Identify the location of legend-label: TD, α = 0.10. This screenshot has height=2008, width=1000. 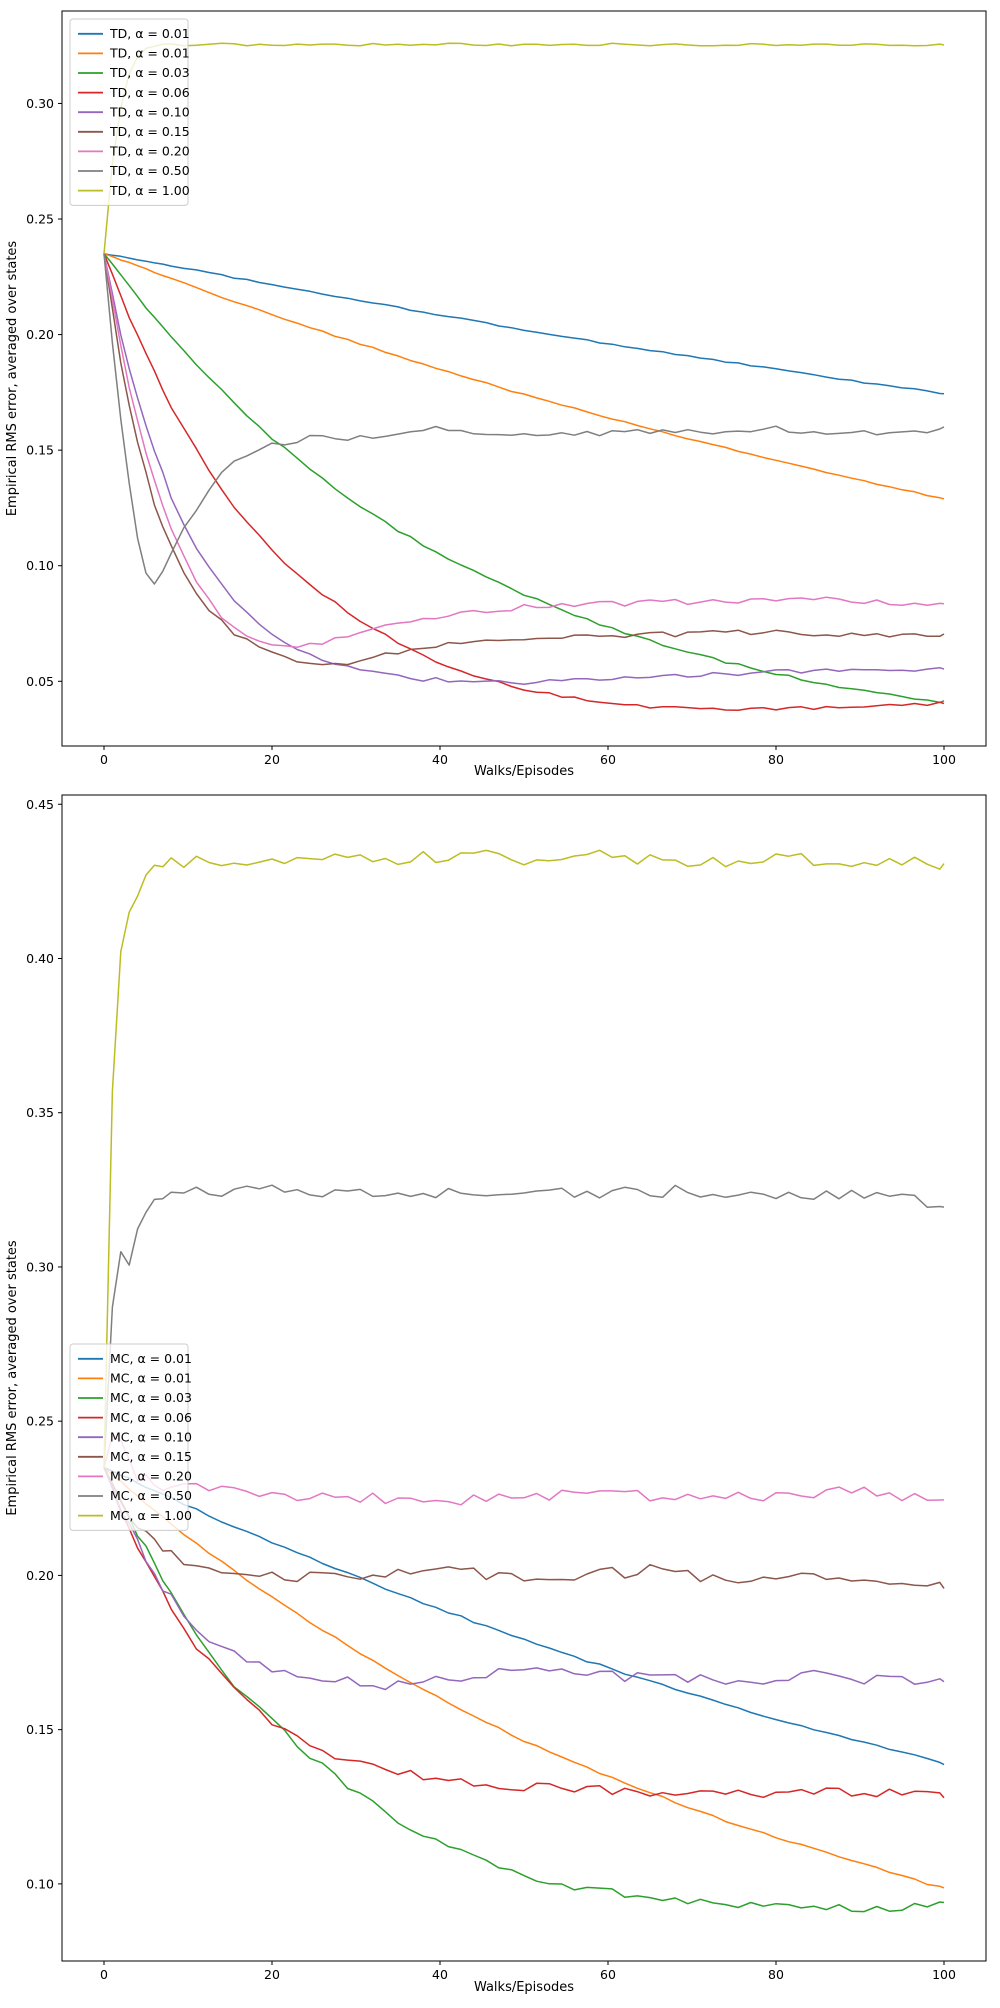
(149, 111).